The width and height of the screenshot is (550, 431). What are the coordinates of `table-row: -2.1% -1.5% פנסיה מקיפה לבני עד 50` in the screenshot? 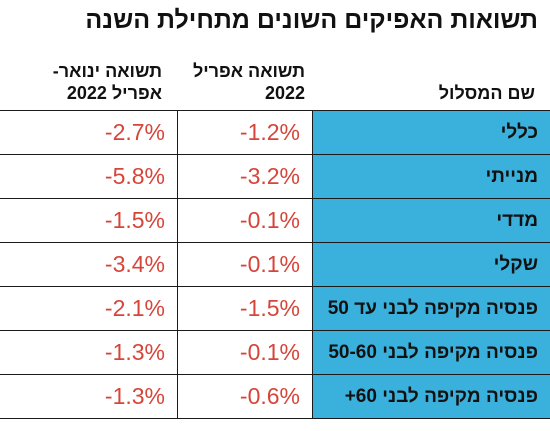 It's located at (275, 308).